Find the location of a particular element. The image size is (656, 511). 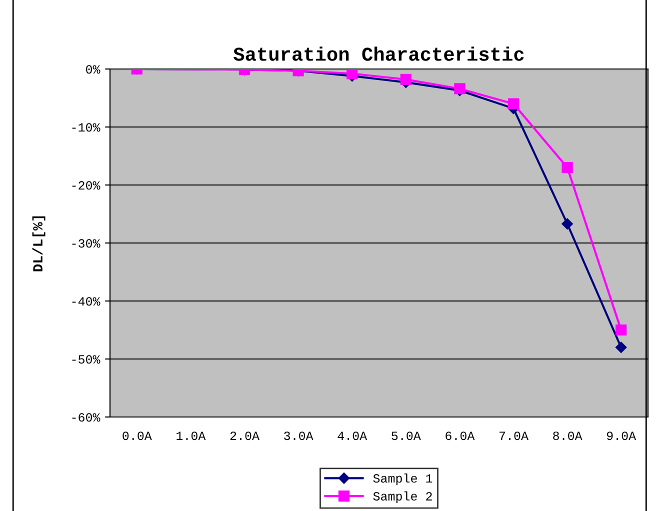

x-tick-label: 8.0A is located at coordinates (567, 436).